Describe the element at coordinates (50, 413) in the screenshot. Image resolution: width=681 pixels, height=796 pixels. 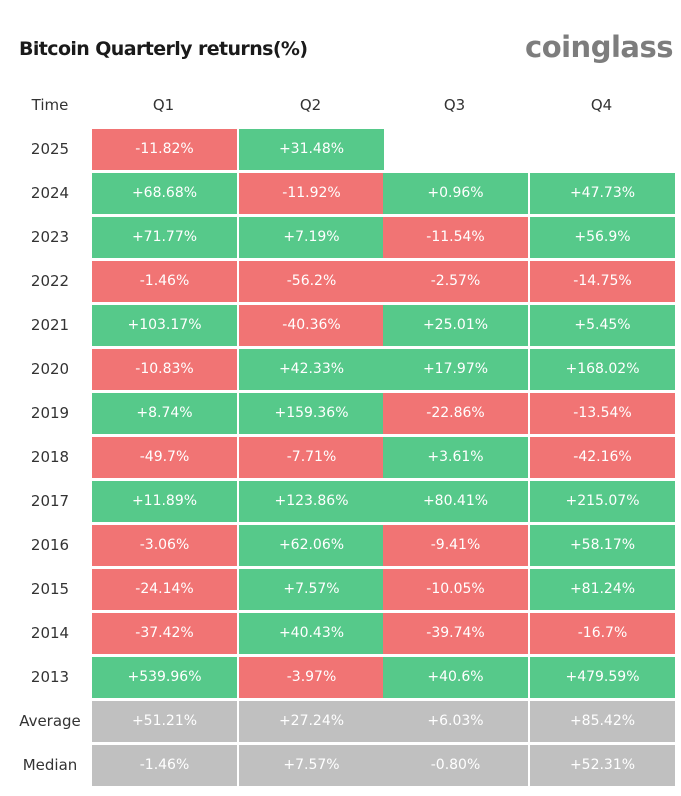
I see `year-label: 2019` at that location.